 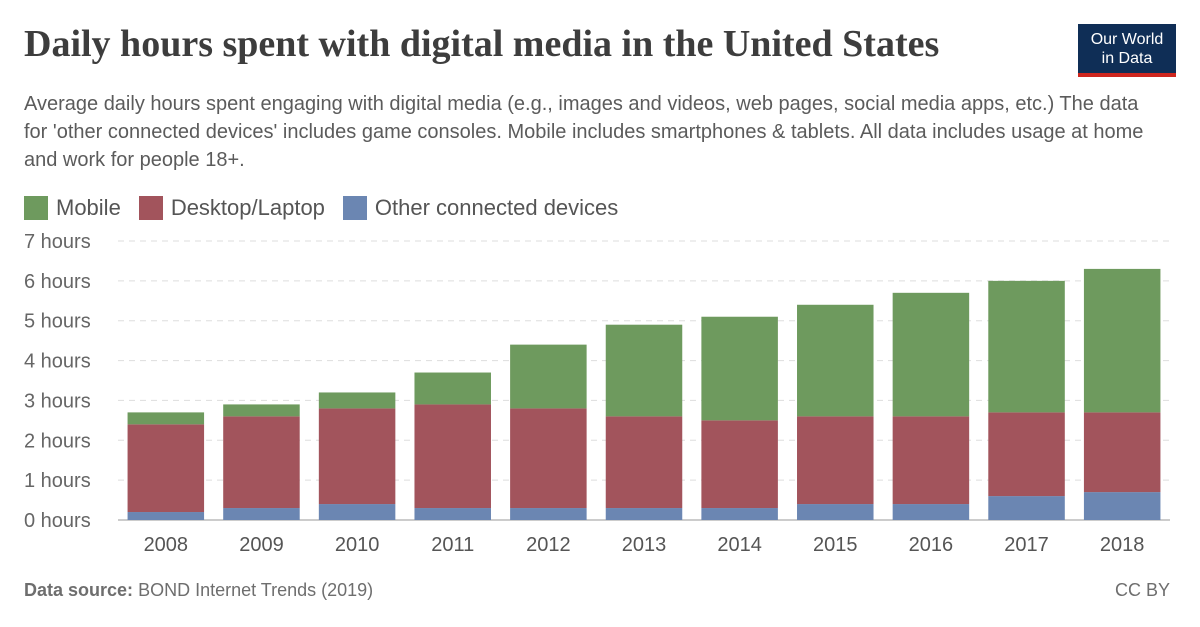 What do you see at coordinates (739, 368) in the screenshot?
I see `bar-mobile-2014` at bounding box center [739, 368].